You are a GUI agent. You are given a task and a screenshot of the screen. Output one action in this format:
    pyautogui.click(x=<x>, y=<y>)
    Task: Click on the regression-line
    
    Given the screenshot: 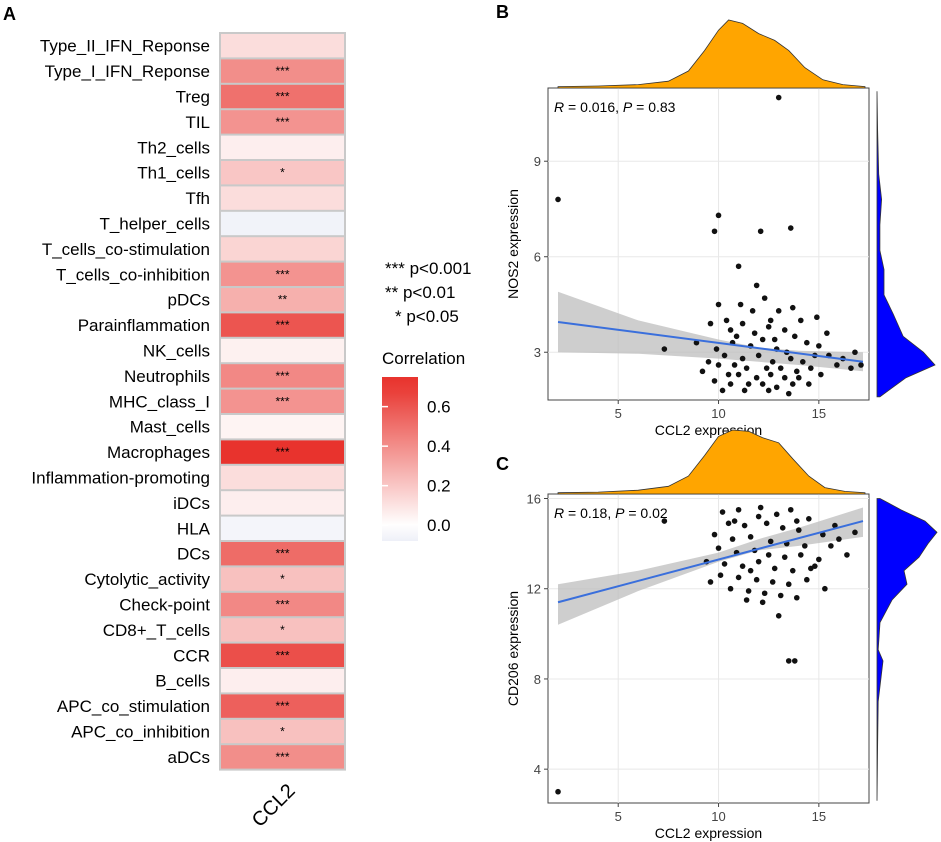 What is the action you would take?
    pyautogui.click(x=710, y=562)
    